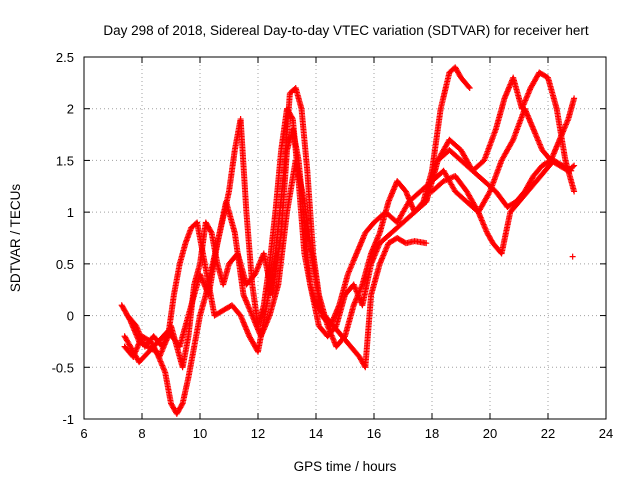 This screenshot has width=640, height=480. I want to click on x-tick-label: 16, so click(374, 433).